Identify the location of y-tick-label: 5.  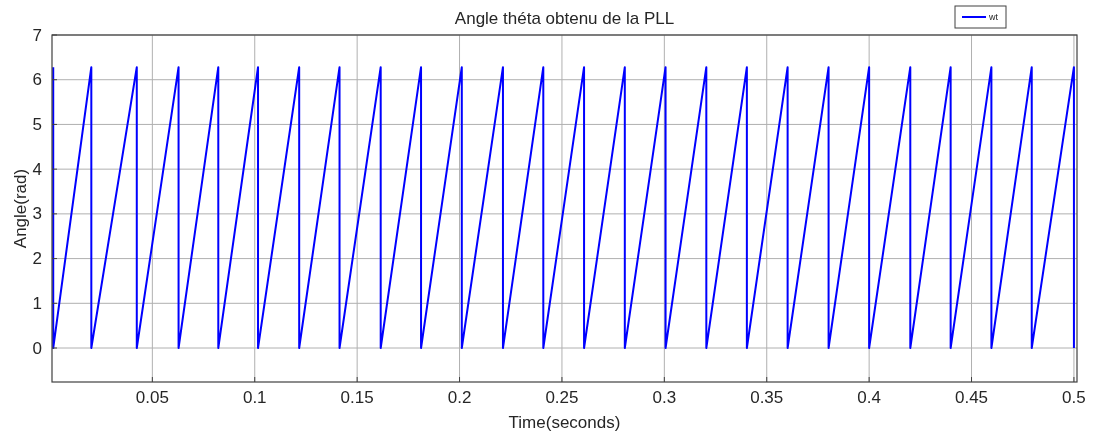
(37, 124).